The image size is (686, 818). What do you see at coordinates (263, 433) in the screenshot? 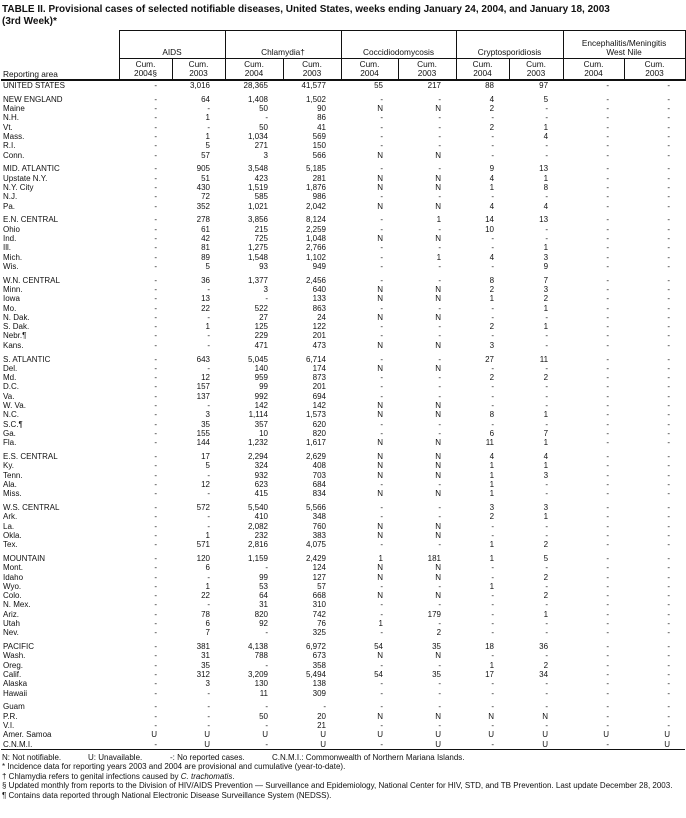
I see `value-cell: 10` at bounding box center [263, 433].